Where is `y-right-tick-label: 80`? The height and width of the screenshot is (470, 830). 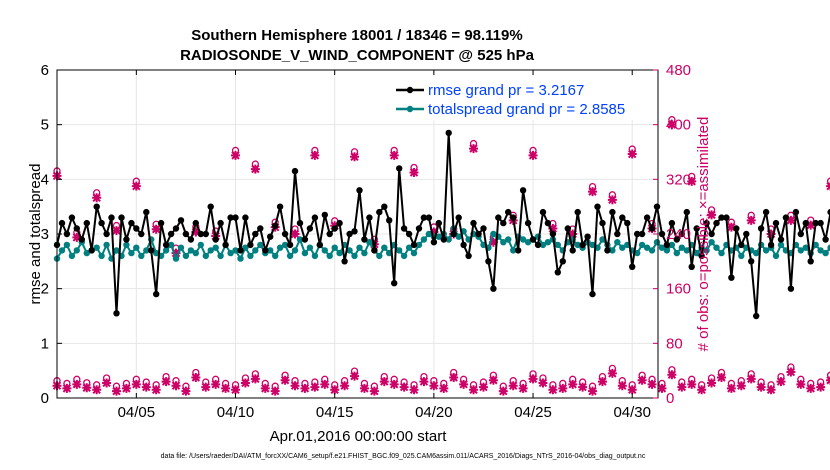
y-right-tick-label: 80 is located at coordinates (674, 343).